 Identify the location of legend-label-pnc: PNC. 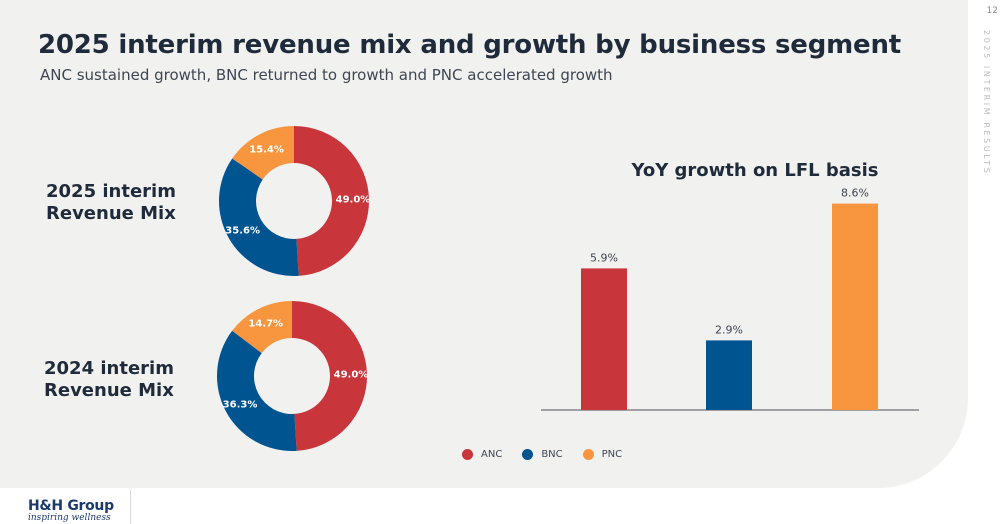
(612, 454).